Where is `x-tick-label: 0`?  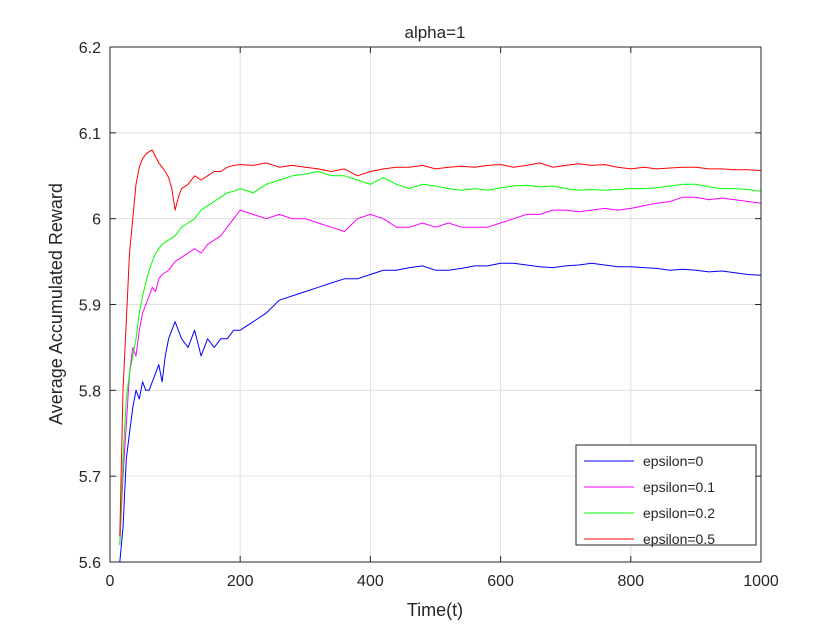 x-tick-label: 0 is located at coordinates (110, 581).